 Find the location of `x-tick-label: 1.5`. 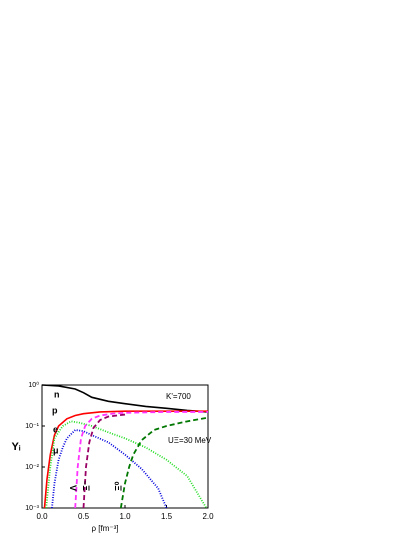

x-tick-label: 1.5 is located at coordinates (167, 516).